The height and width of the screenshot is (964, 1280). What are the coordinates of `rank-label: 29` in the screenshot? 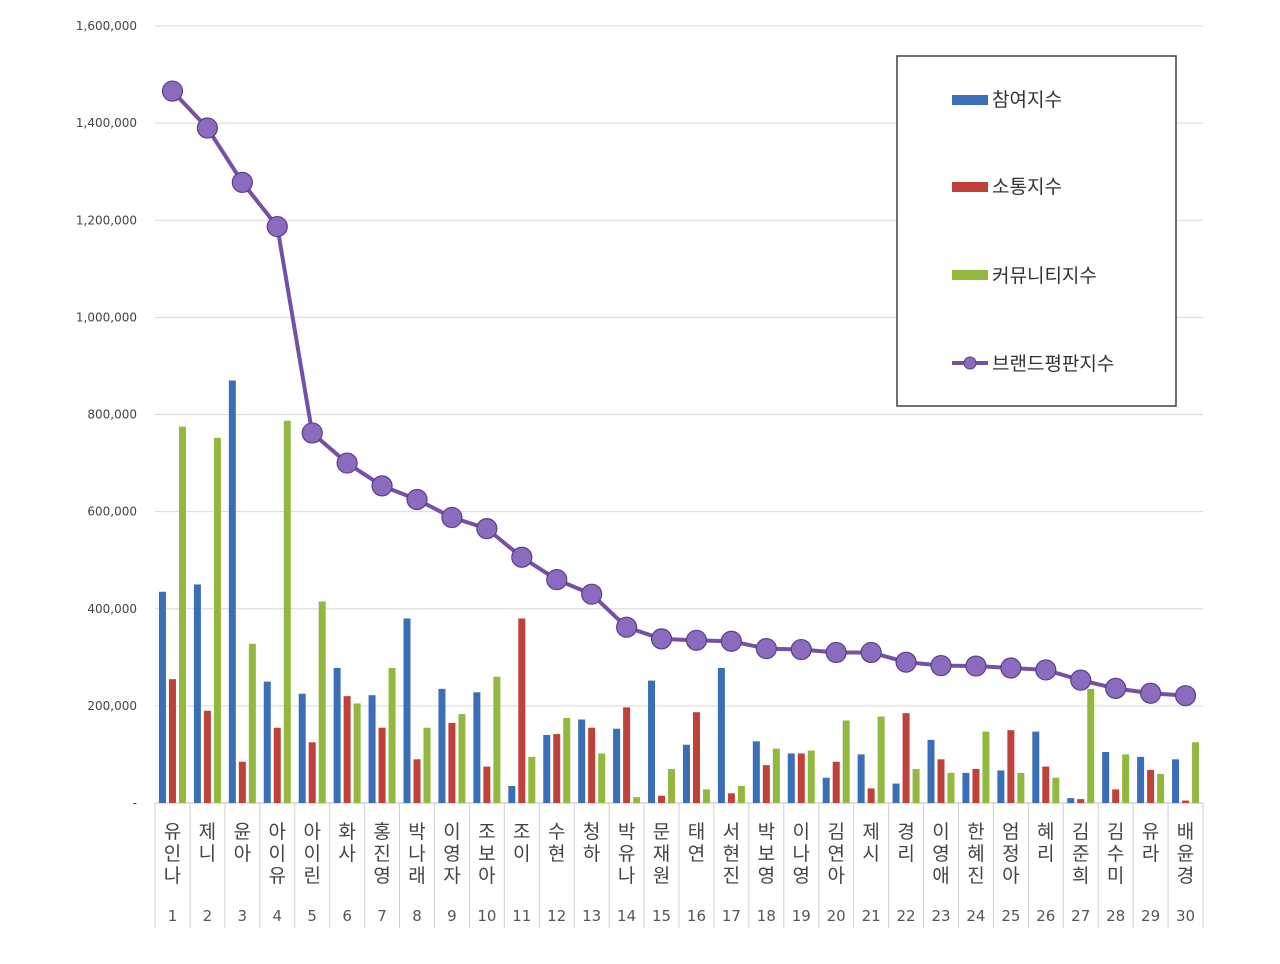 It's located at (1150, 916).